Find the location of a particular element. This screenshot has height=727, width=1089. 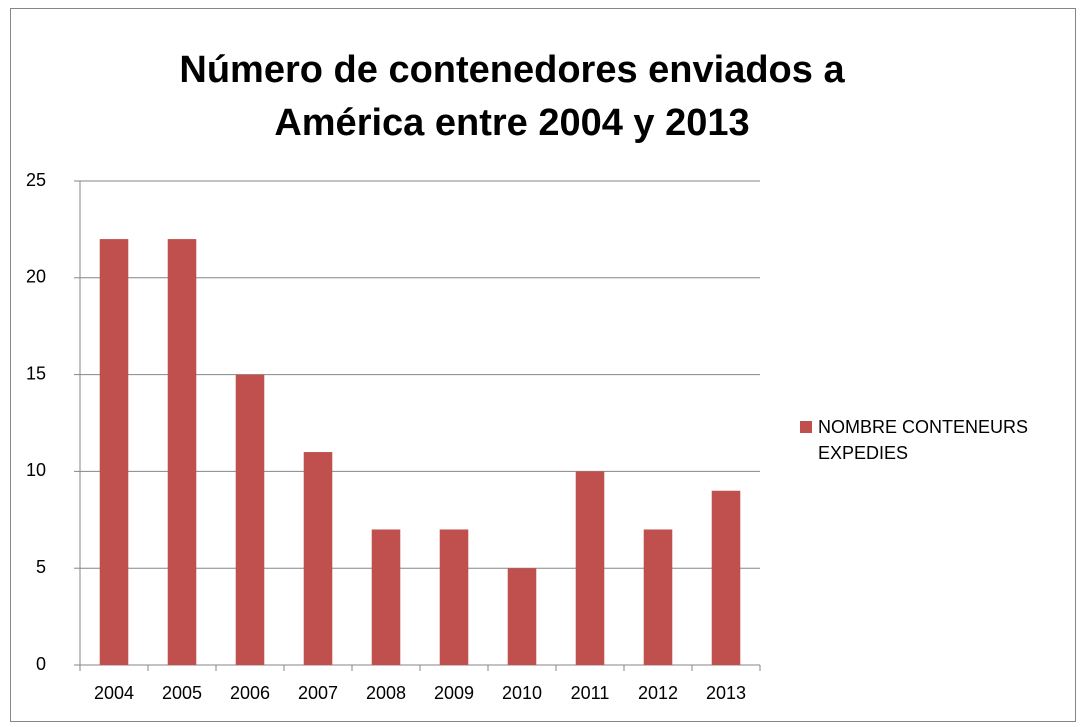

y-tick-label: 10 is located at coordinates (36, 470).